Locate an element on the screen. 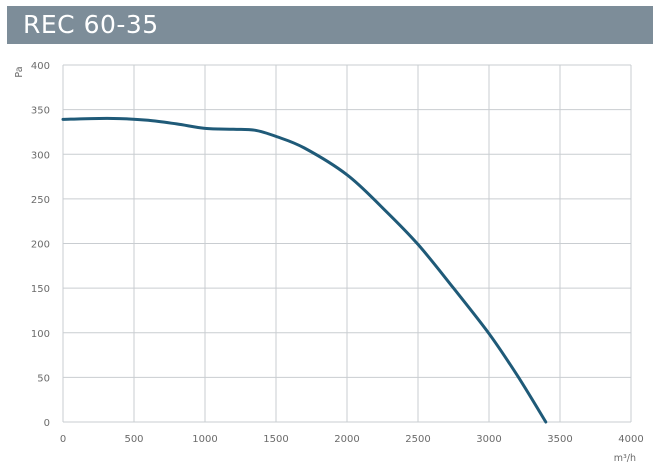  x-tick-label: 2500 is located at coordinates (417, 439).